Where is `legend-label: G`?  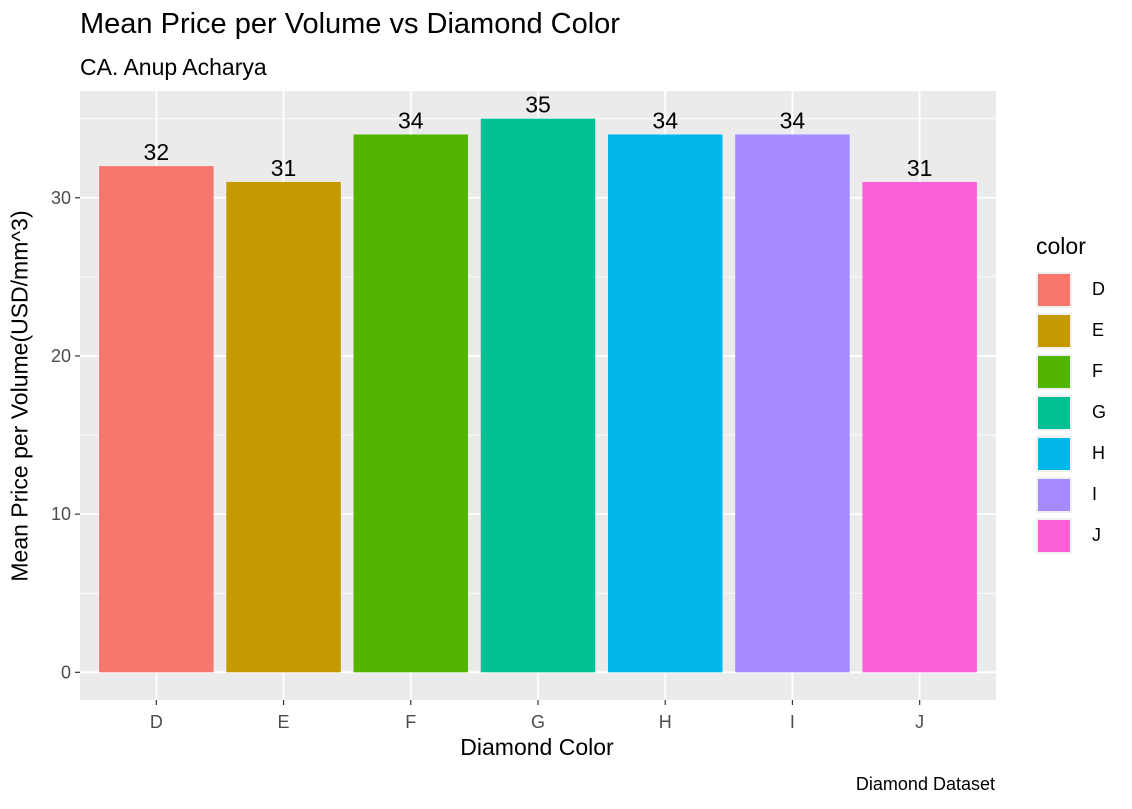 legend-label: G is located at coordinates (1099, 412).